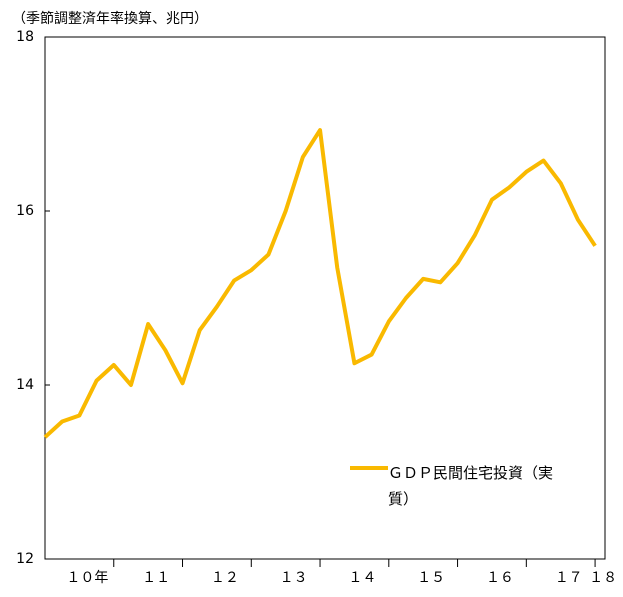 This screenshot has width=623, height=597. Describe the element at coordinates (225, 578) in the screenshot. I see `x-tick-label: １２` at that location.